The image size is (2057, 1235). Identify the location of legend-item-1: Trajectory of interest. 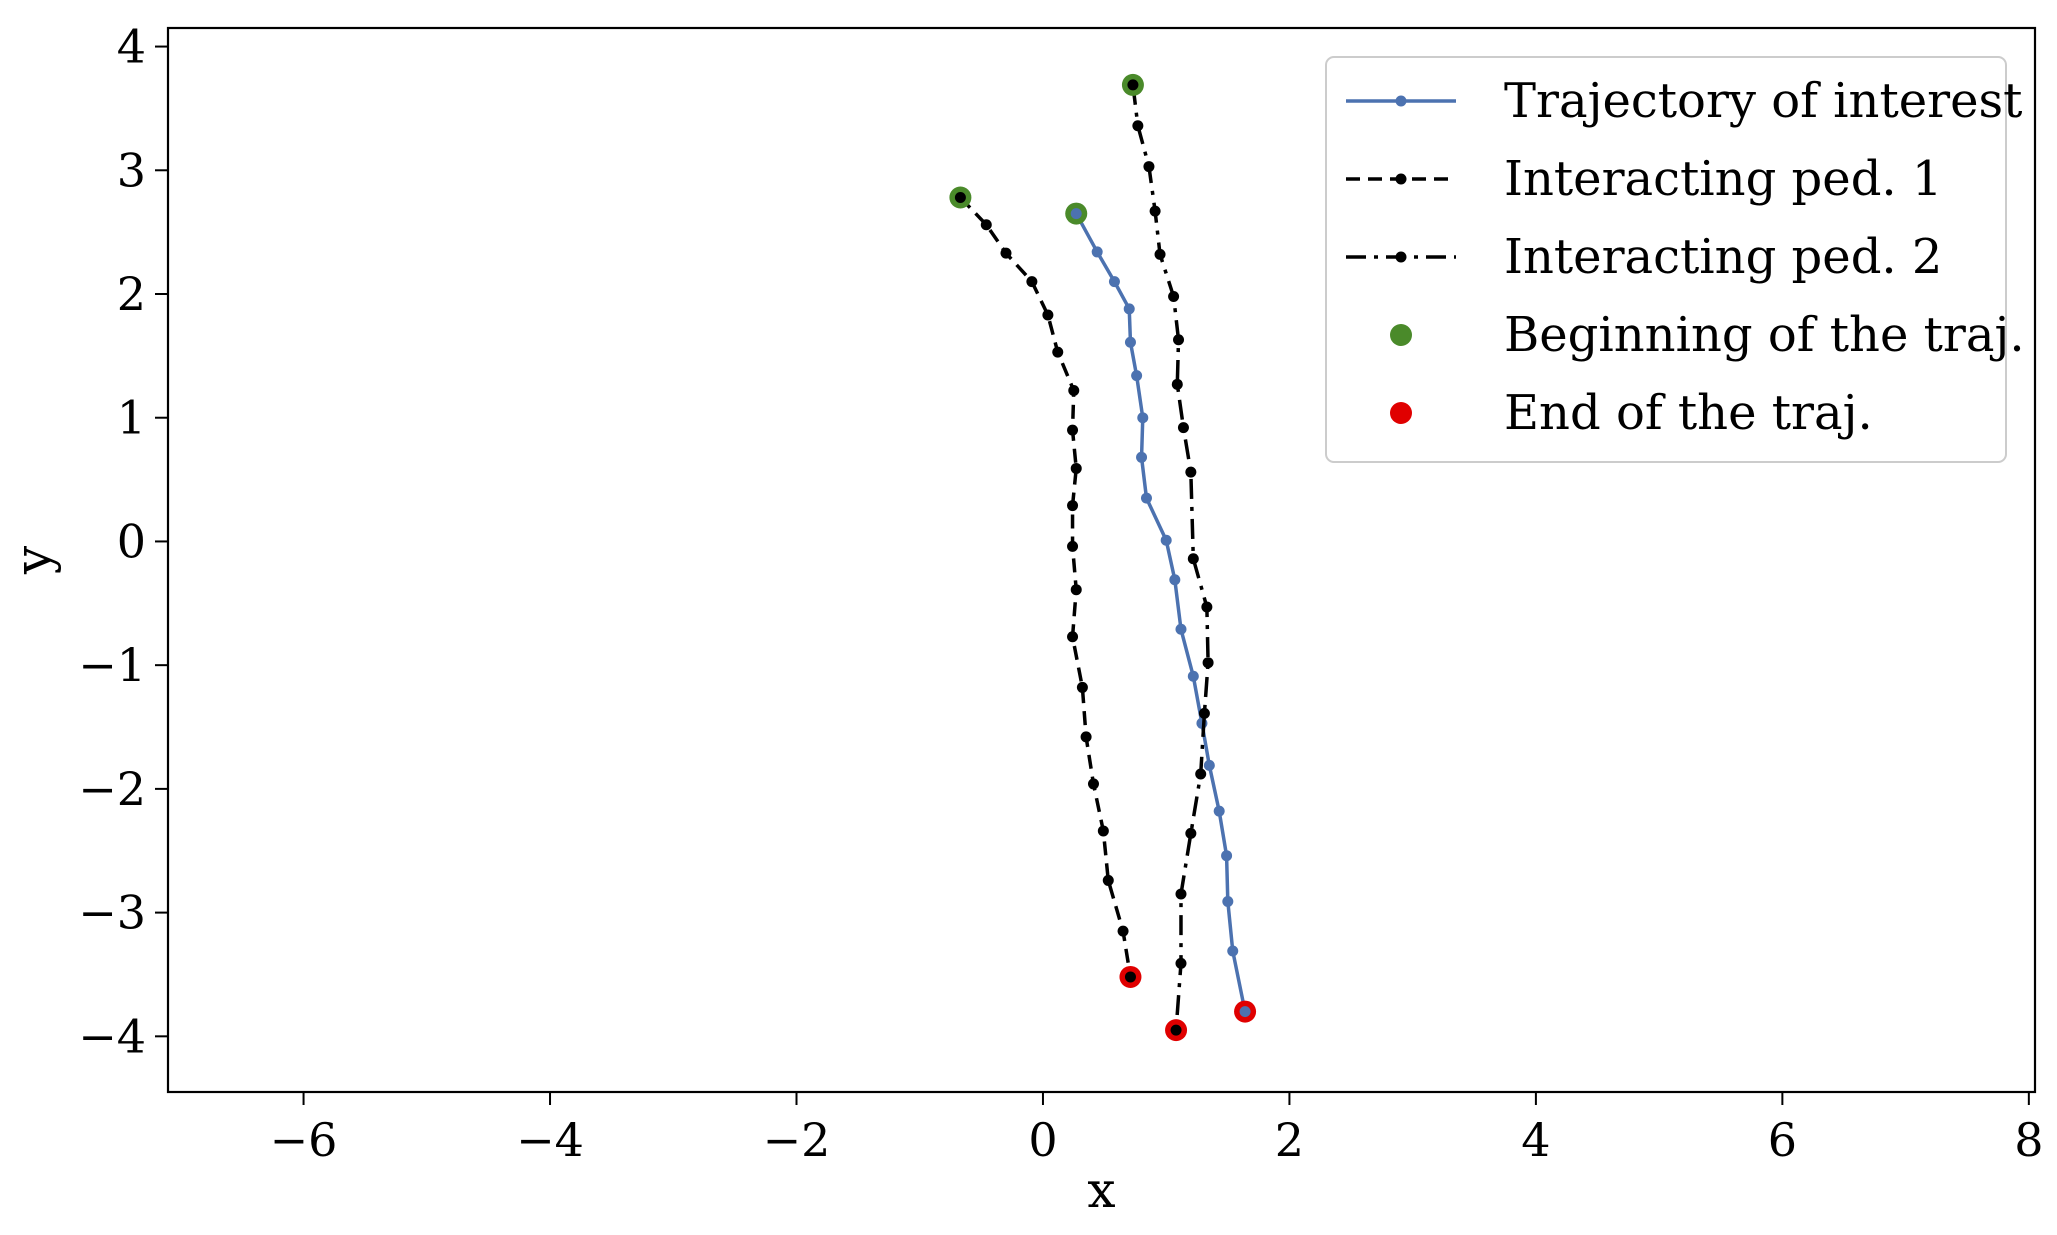
(1684, 101).